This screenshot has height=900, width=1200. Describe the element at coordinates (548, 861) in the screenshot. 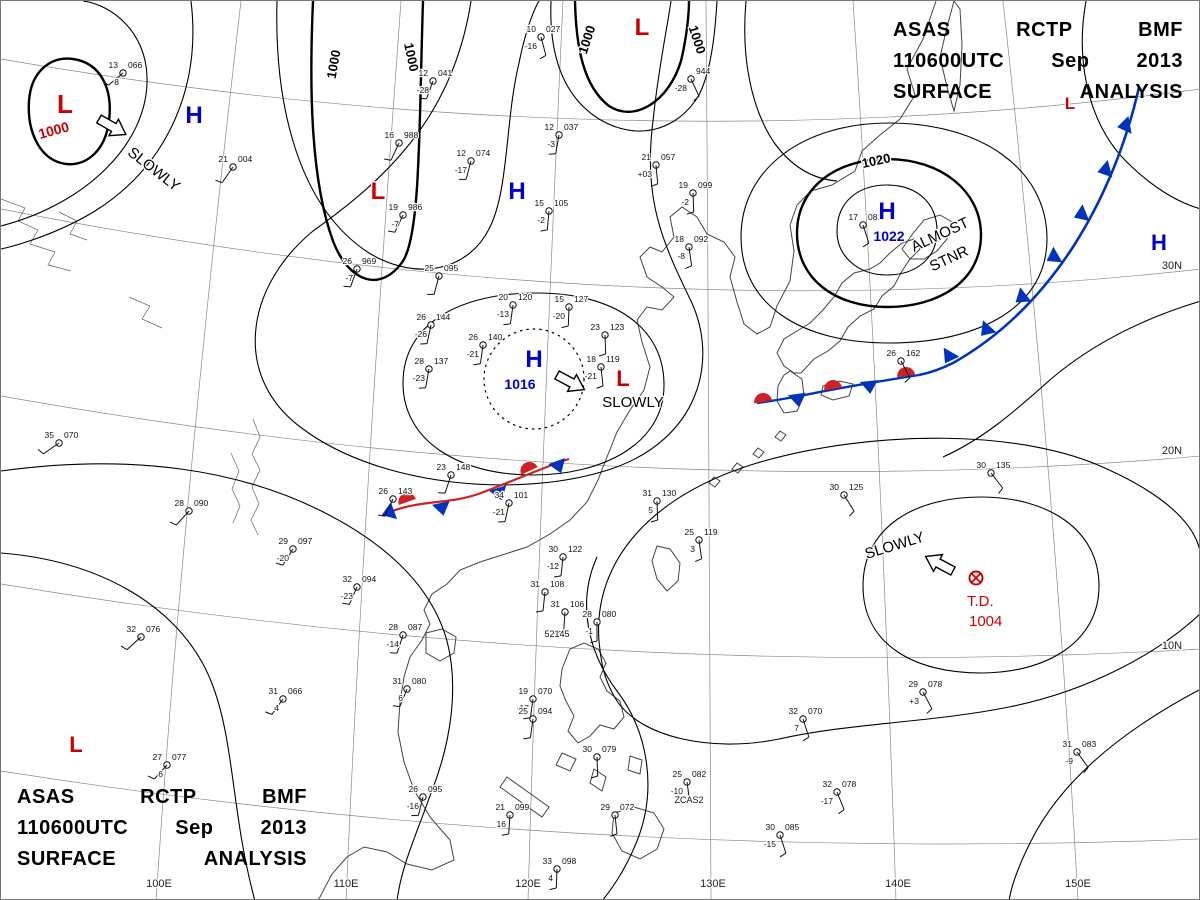

I see `station-temp: 33` at that location.